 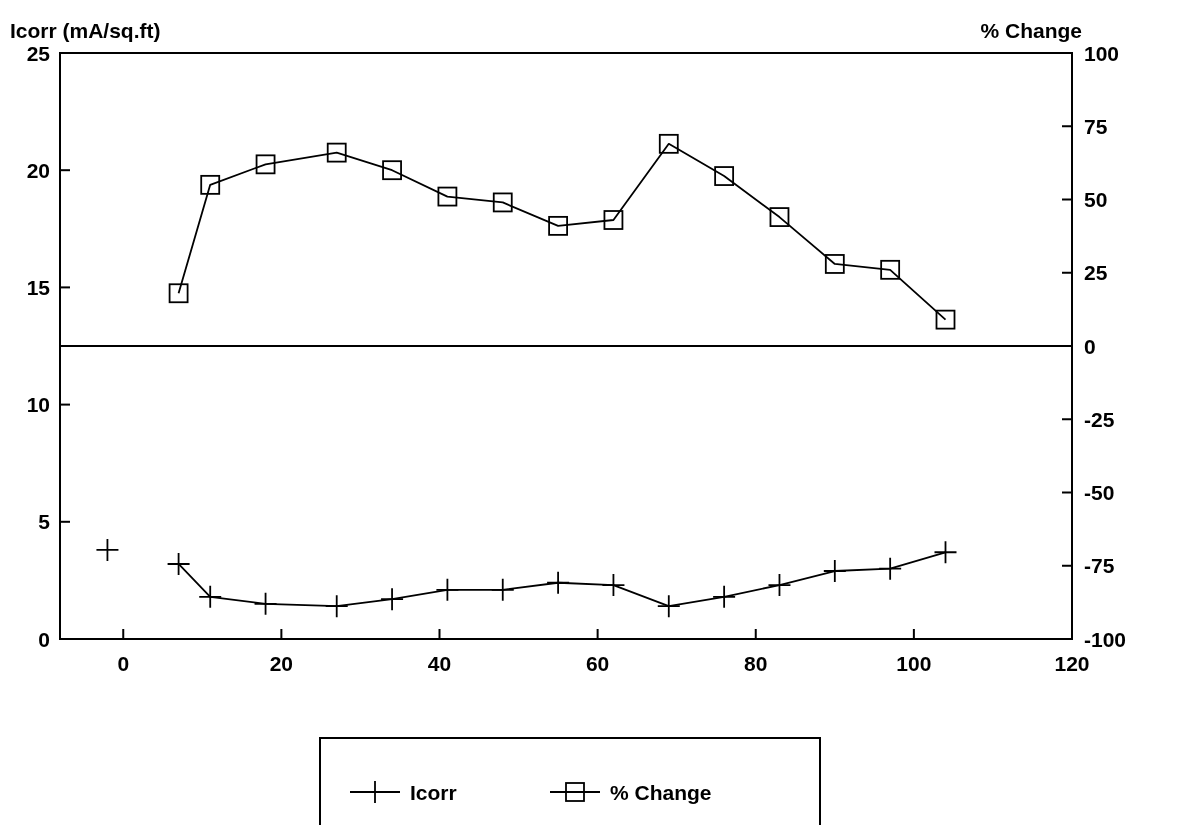 What do you see at coordinates (439, 663) in the screenshot?
I see `x-tick-label: 40` at bounding box center [439, 663].